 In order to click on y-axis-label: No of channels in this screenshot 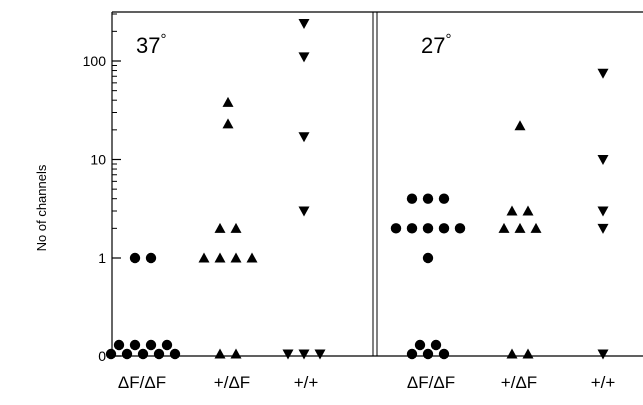, I will do `click(41, 207)`.